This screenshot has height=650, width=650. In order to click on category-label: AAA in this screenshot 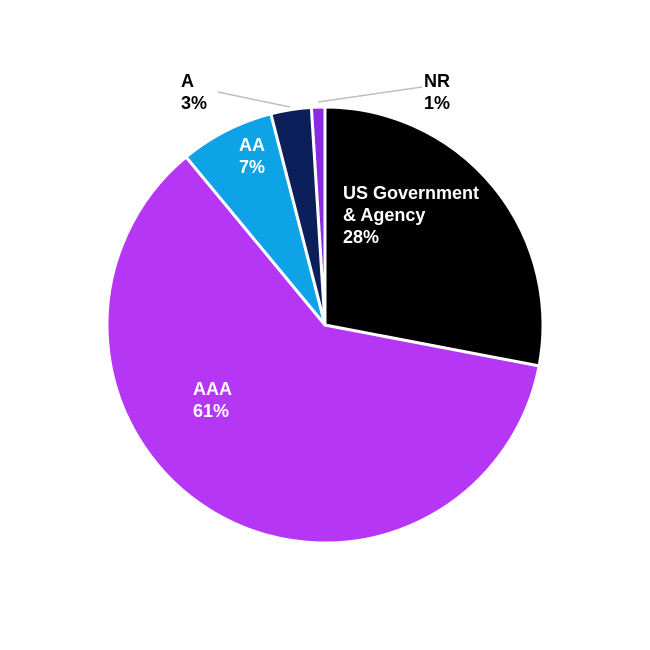, I will do `click(212, 389)`.